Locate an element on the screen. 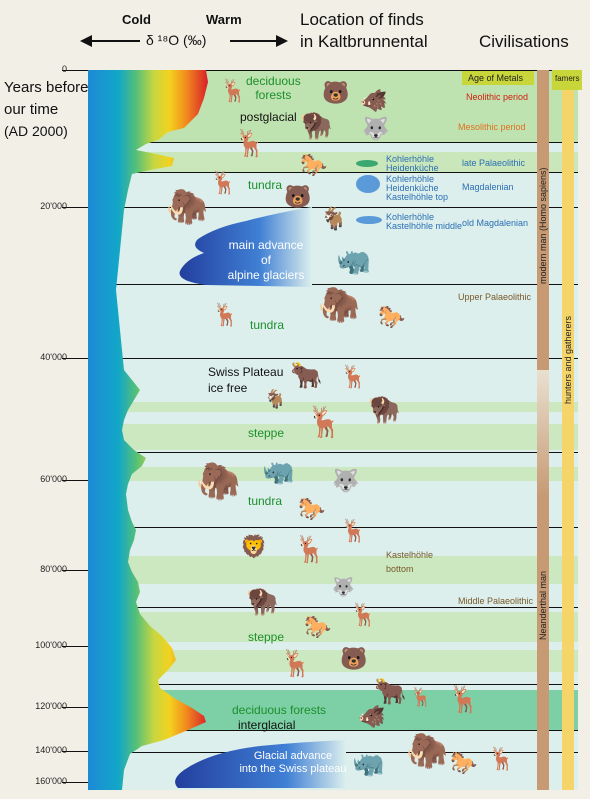 This screenshot has width=590, height=799. y-tick-label: 60'000 is located at coordinates (53, 479).